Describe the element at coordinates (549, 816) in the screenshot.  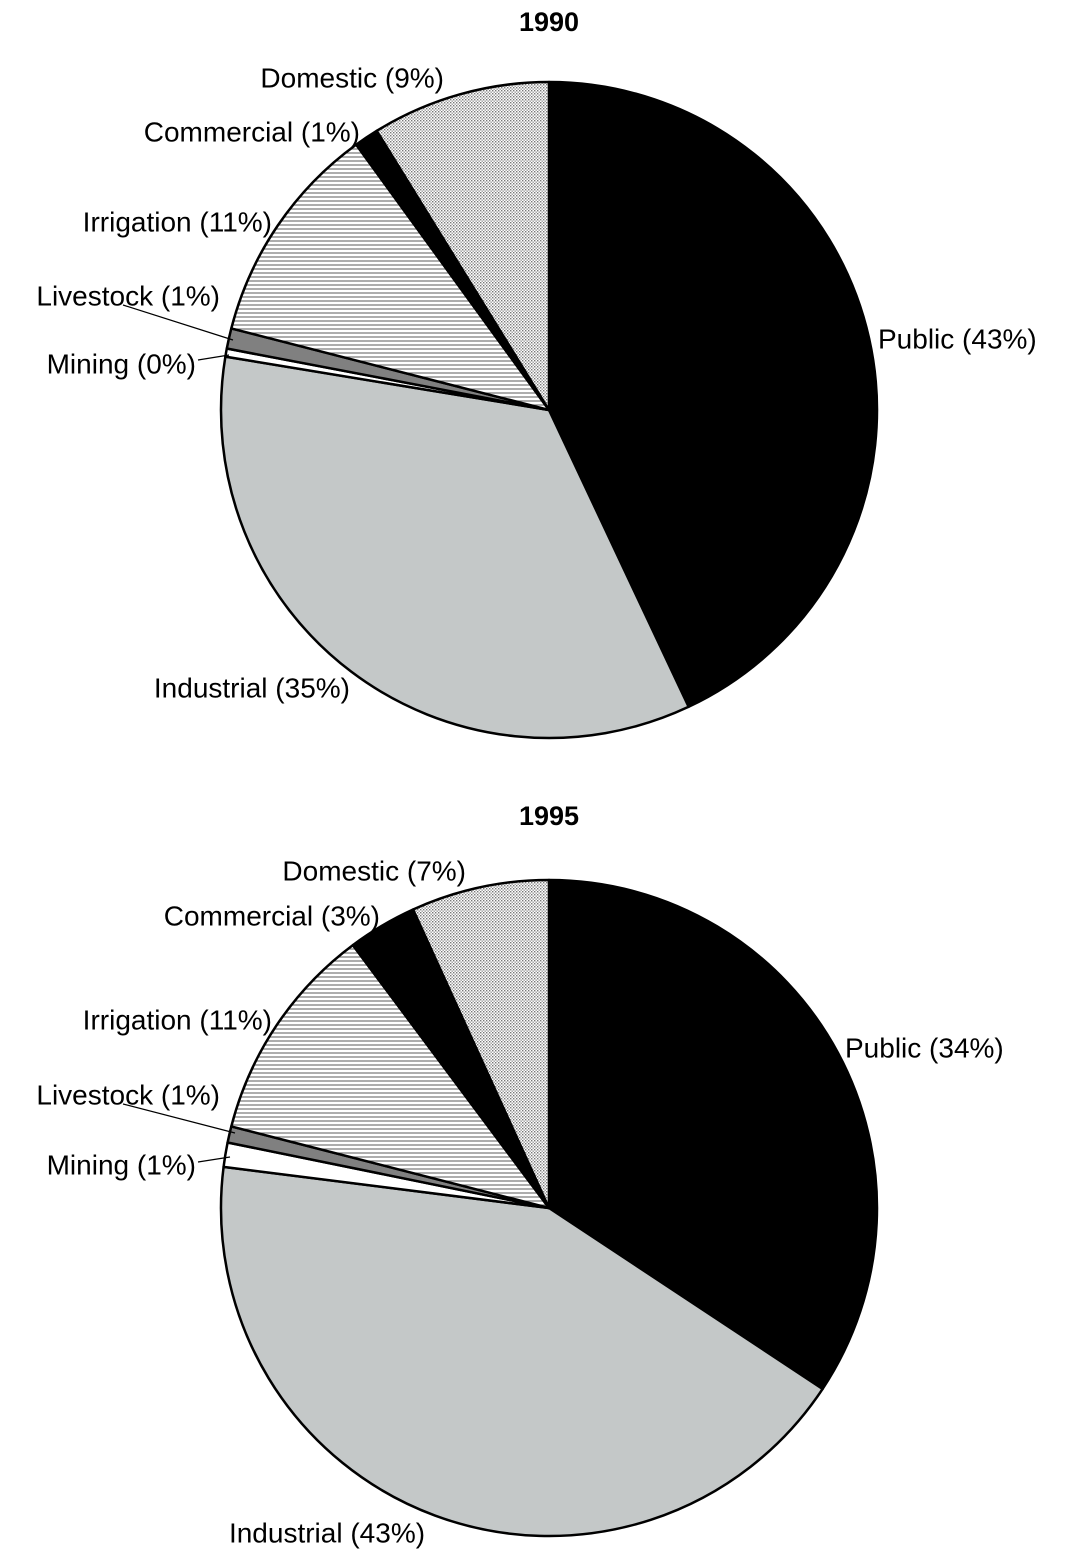
I see `chart-title: 1995` at that location.